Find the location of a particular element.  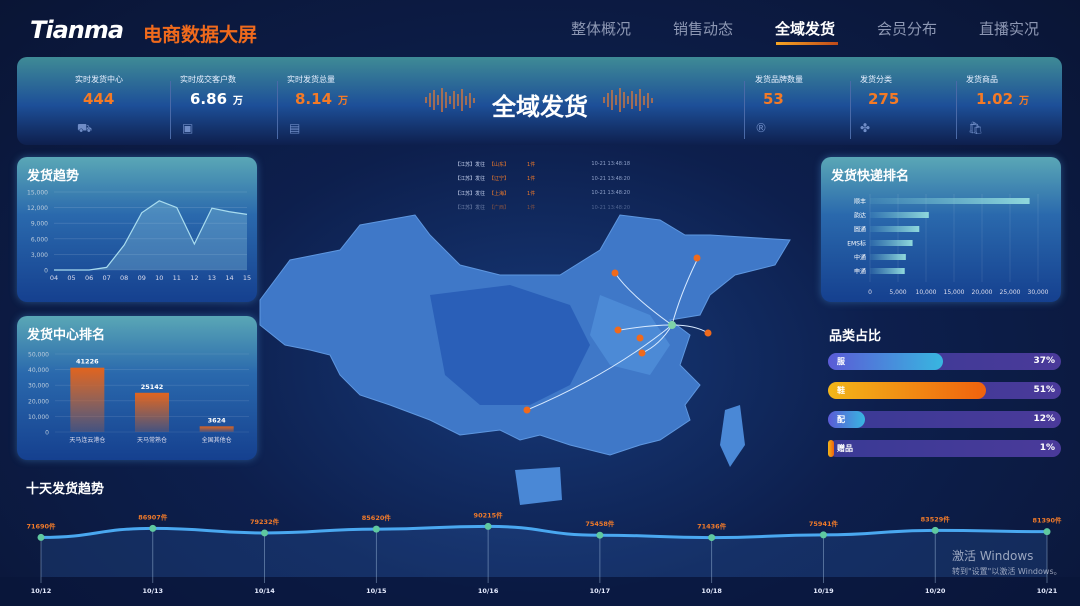

ticker-num: 1件 is located at coordinates (531, 193).